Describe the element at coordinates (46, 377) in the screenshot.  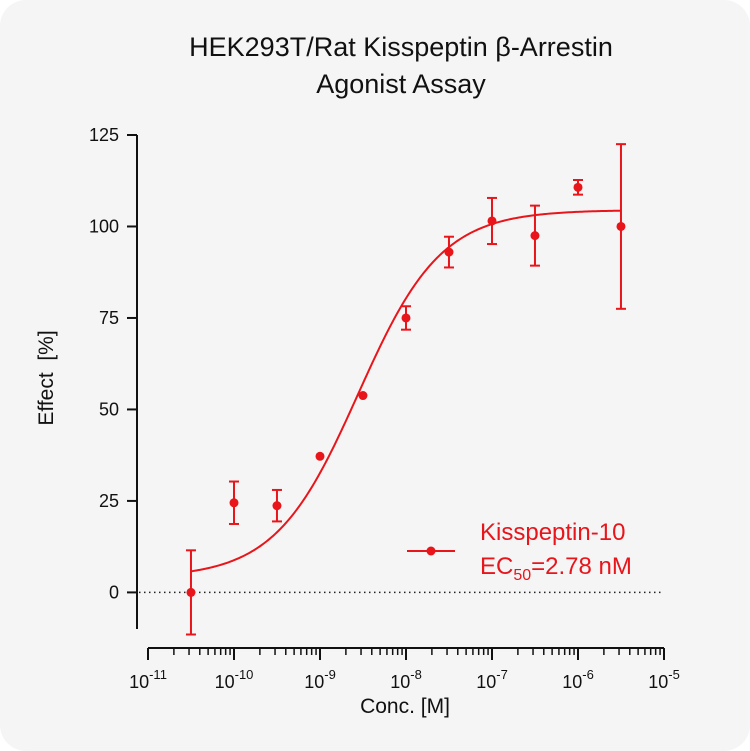
I see `y-axis-title: Effect [%]` at that location.